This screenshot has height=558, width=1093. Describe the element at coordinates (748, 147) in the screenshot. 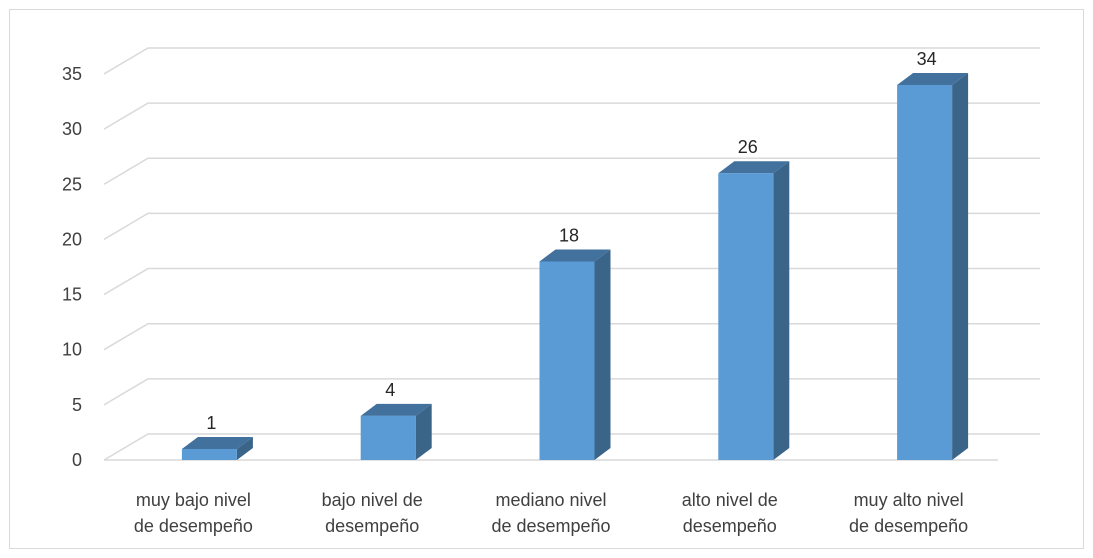

I see `data-label: 26` at that location.